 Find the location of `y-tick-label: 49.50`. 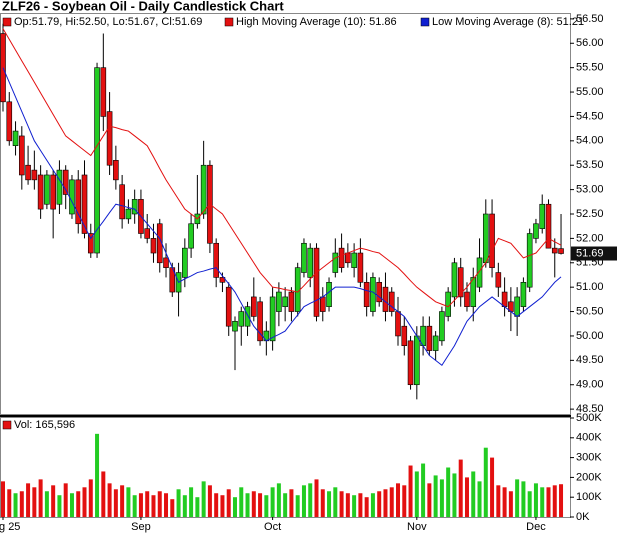

y-tick-label: 49.50 is located at coordinates (590, 360).